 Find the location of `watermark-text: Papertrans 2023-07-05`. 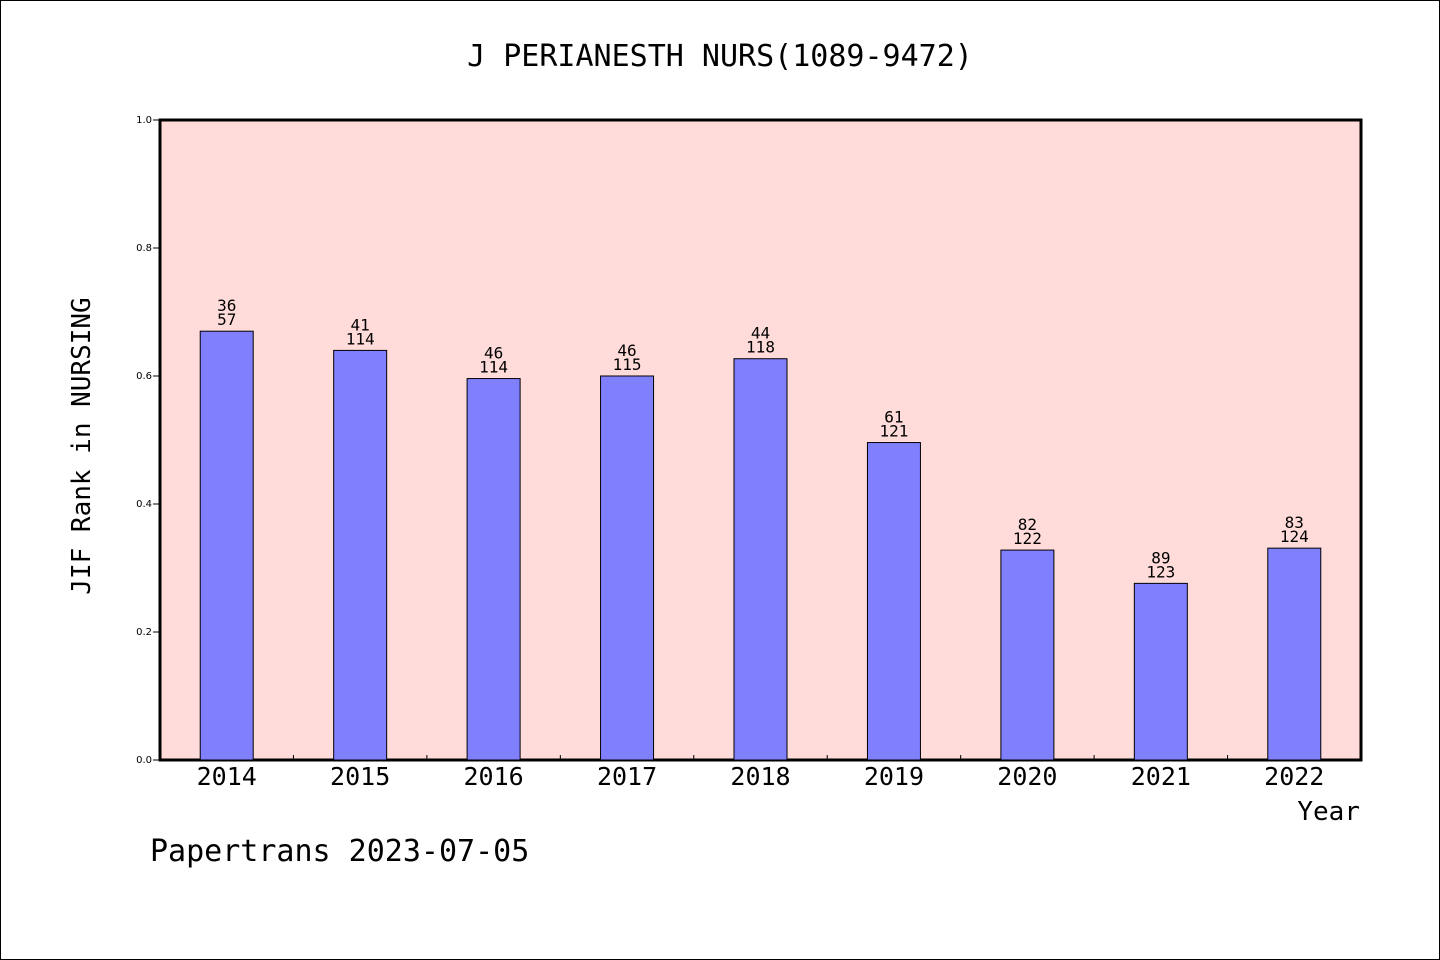

watermark-text: Papertrans 2023-07-05 is located at coordinates (340, 851).